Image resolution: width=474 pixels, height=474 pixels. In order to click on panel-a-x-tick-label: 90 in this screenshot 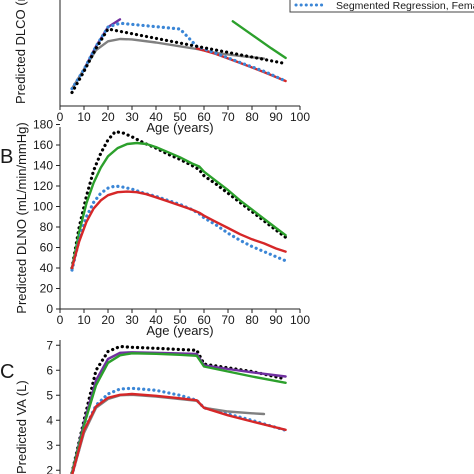, I will do `click(276, 117)`.